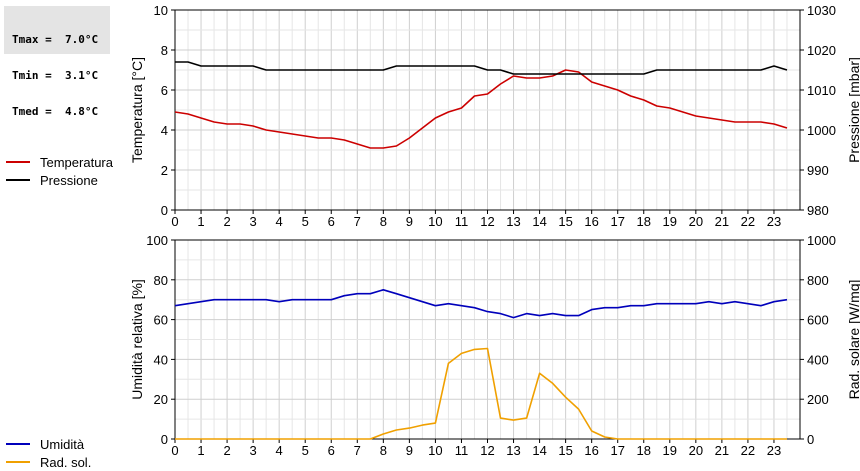 The image size is (860, 471). Describe the element at coordinates (174, 450) in the screenshot. I see `bottom-x-tick-label: 0` at that location.